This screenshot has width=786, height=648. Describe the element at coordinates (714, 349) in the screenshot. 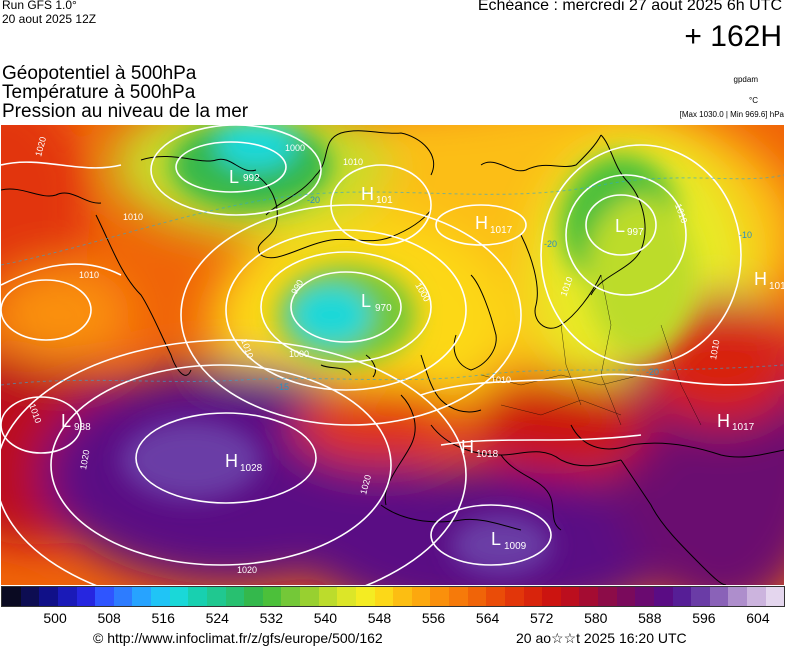

I see `isobar-label: 1010` at that location.